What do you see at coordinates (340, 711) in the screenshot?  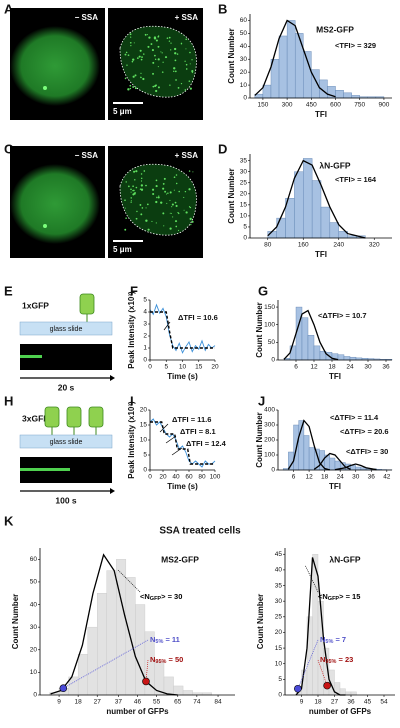 I see `x-axis-label: number of GFPs` at bounding box center [340, 711].